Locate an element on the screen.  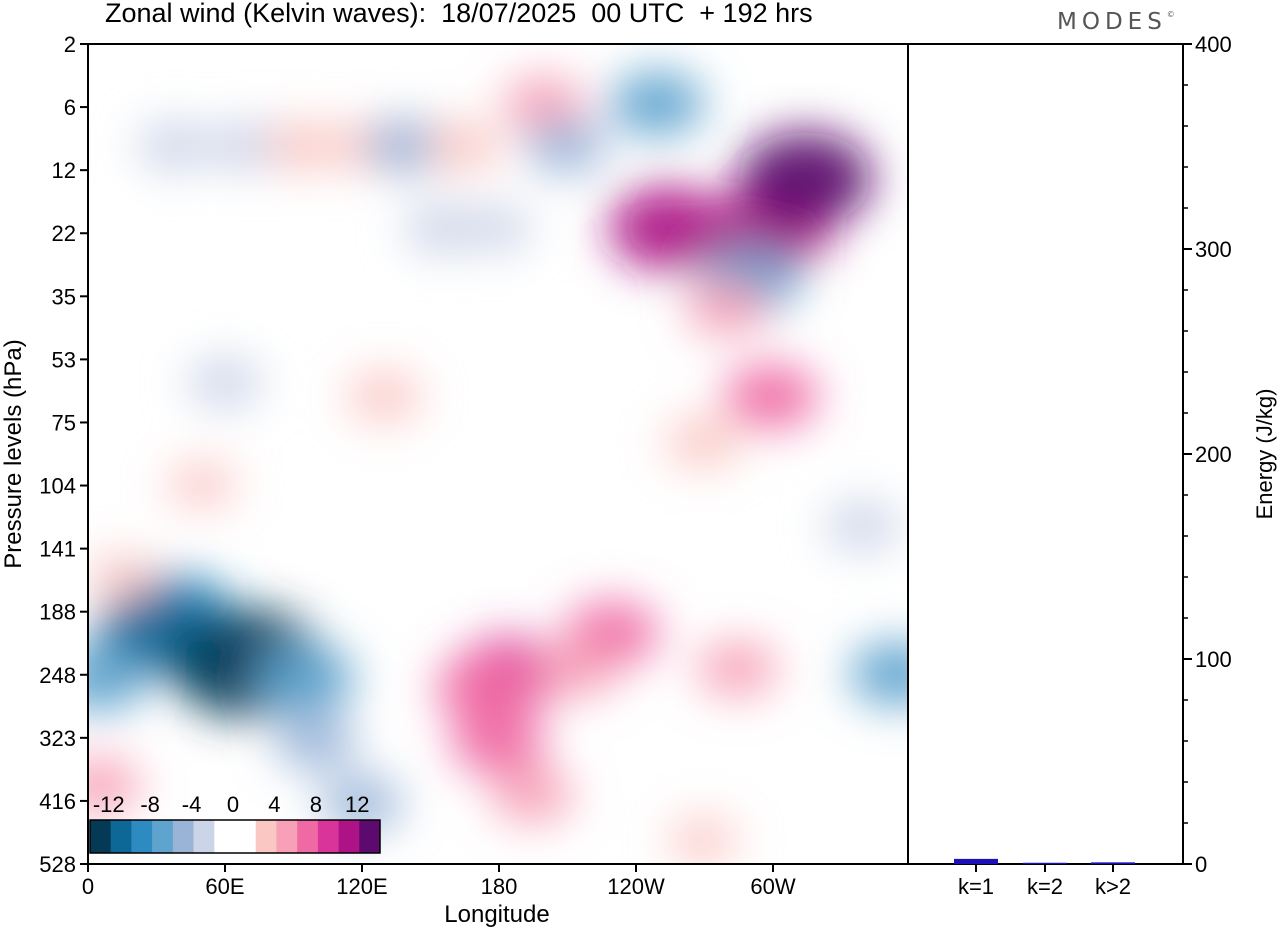
longitude-axis: 0 60E 120E 180 120W 60W is located at coordinates (439, 881).